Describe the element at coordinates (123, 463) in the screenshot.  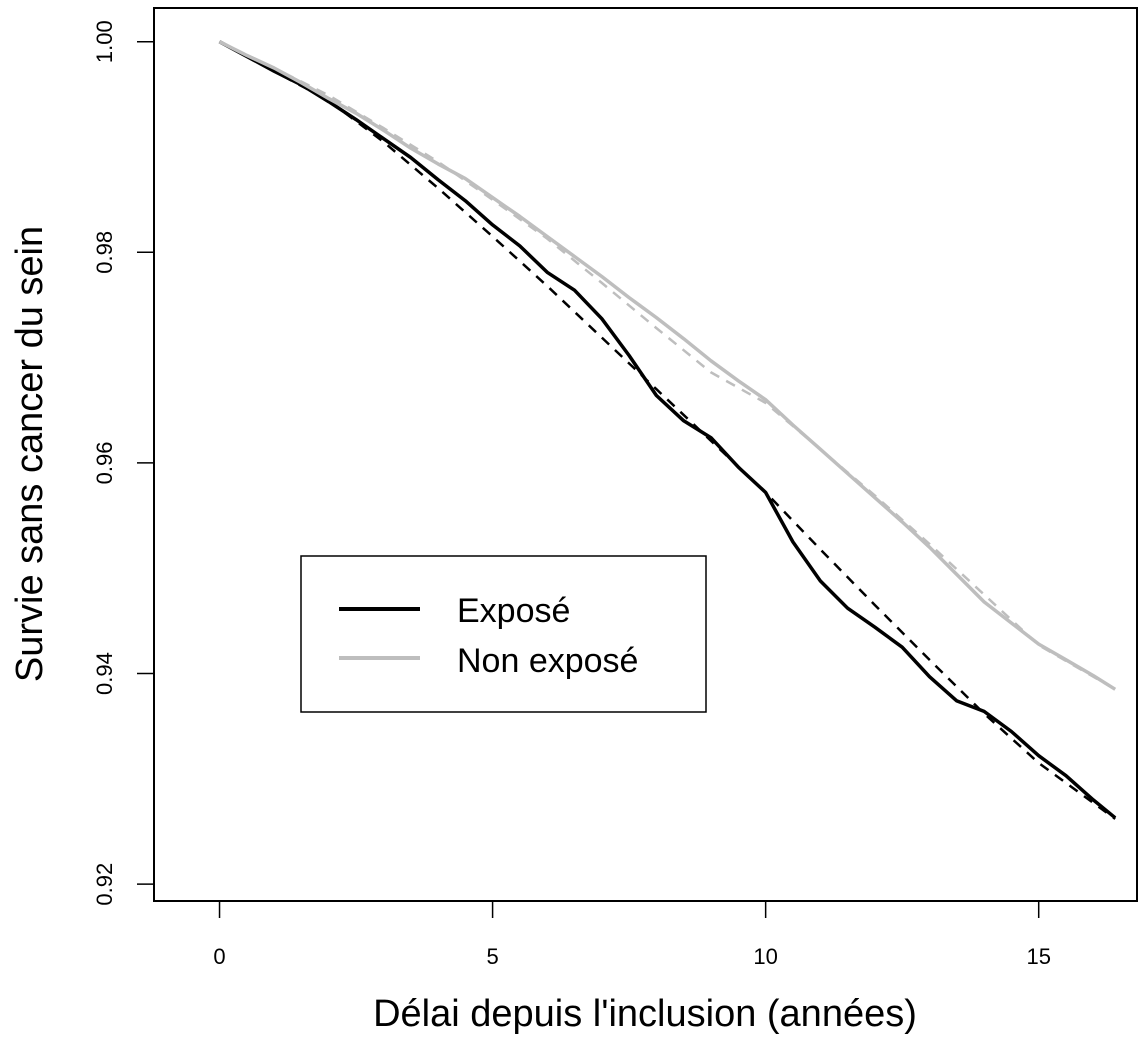
I see `y-axis: 0.92 0.94 0.96 0.98 1.00` at that location.